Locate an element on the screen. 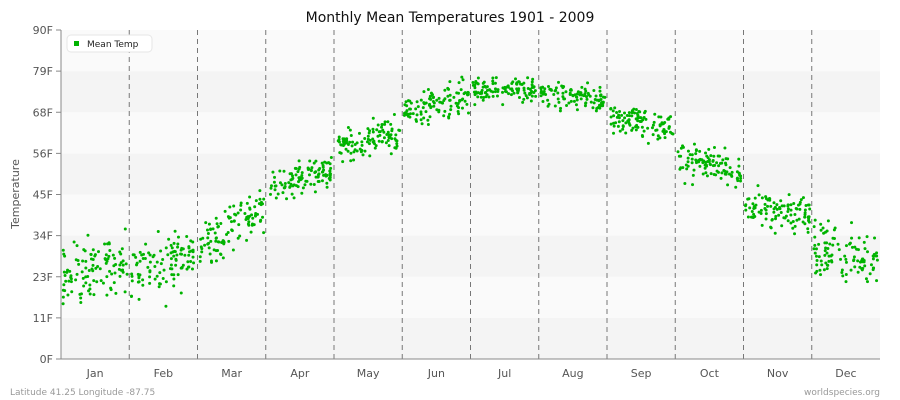 The width and height of the screenshot is (900, 400). x-tick-label: Jul is located at coordinates (504, 373).